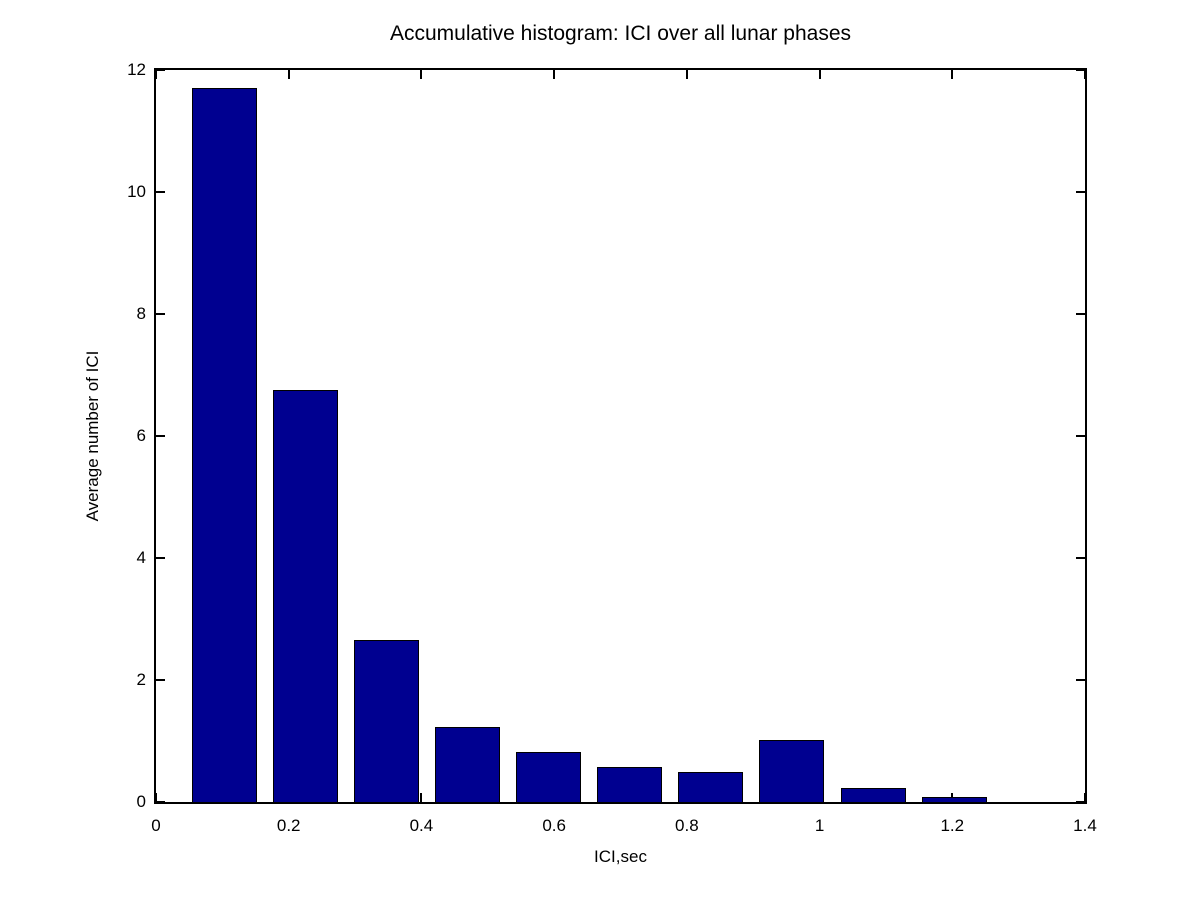  I want to click on x-tick-label: 0.6, so click(554, 825).